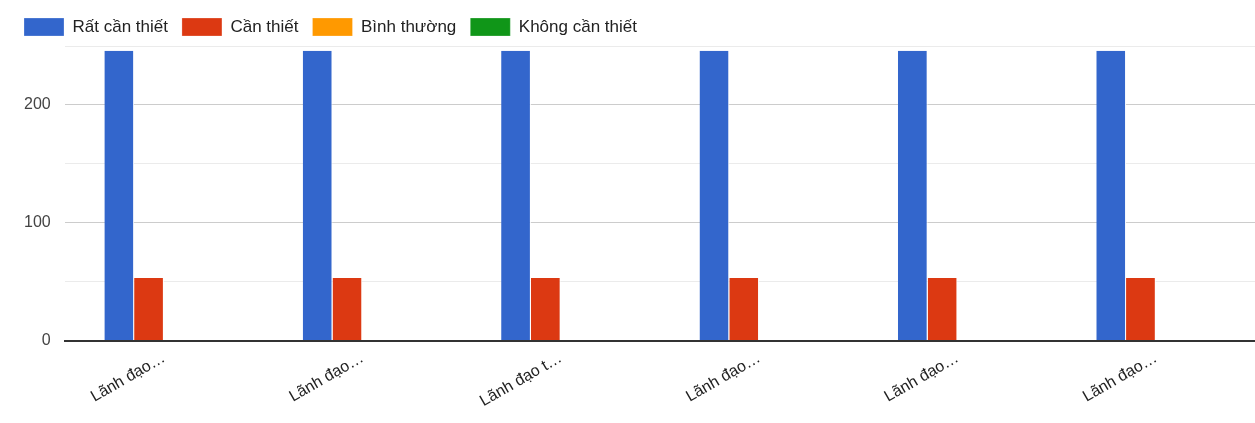 Image resolution: width=1255 pixels, height=423 pixels. I want to click on legend-label: Không cần thiết, so click(578, 26).